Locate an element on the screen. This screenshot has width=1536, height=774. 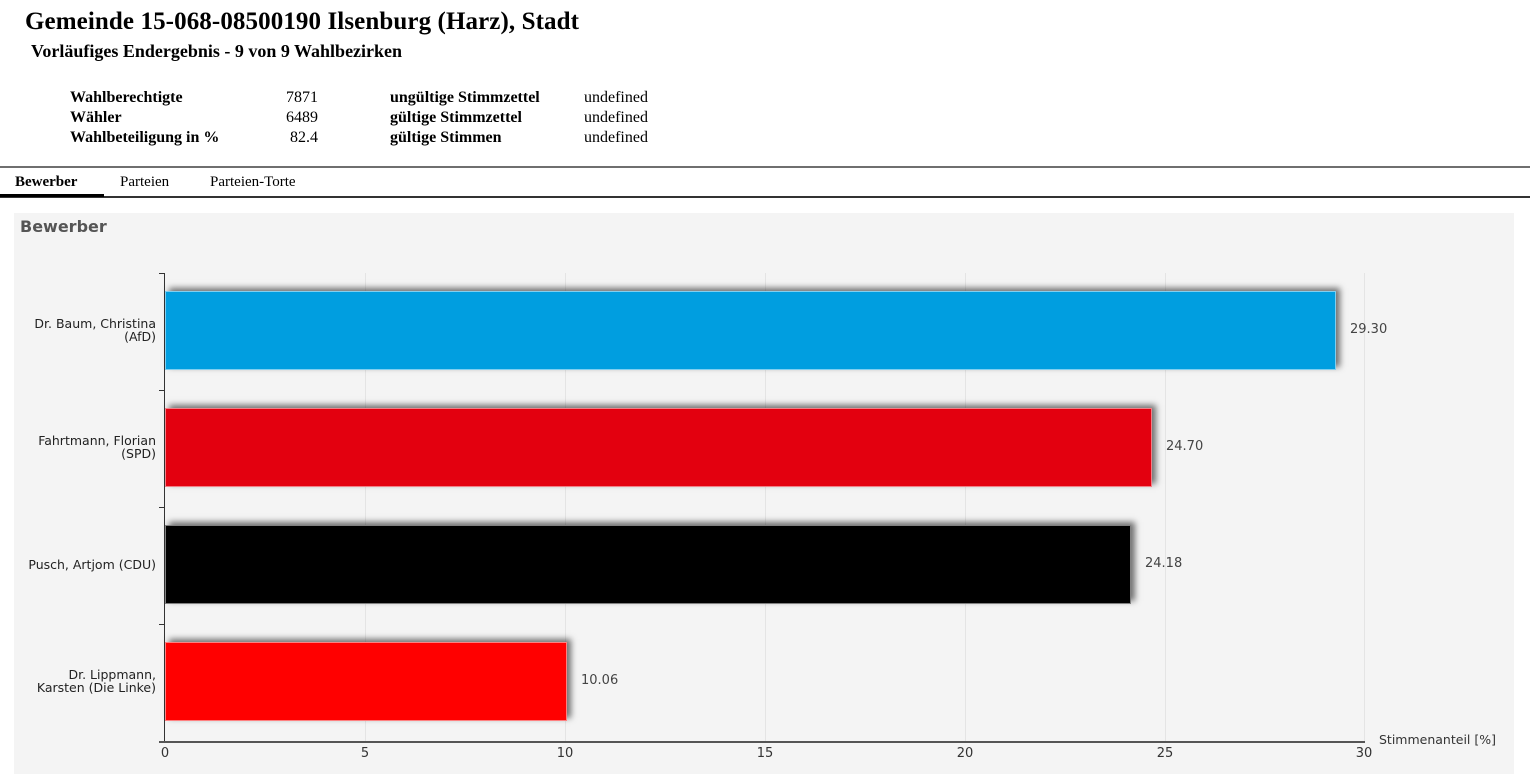
category-label: Dr. Lippmann, Karsten (Die Linke) is located at coordinates (96, 681).